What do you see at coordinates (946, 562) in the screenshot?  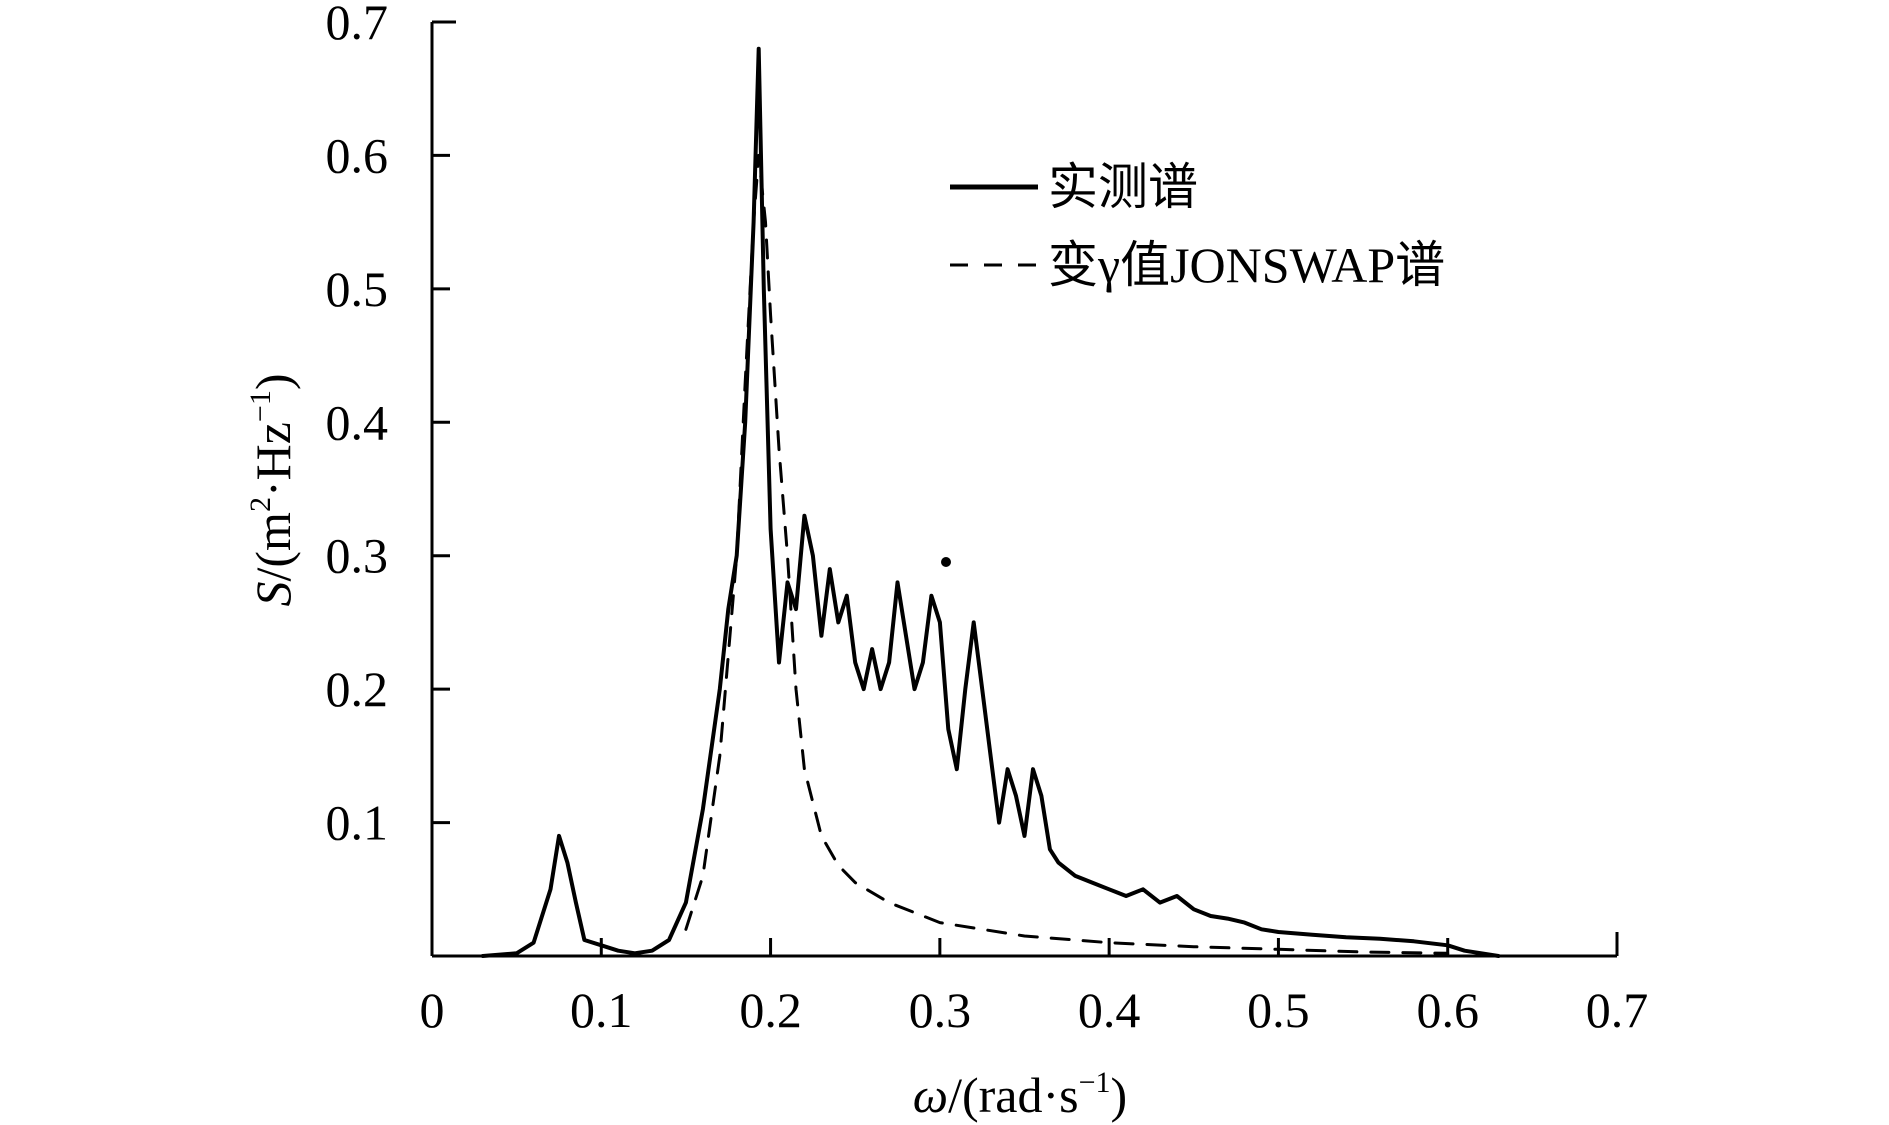 I see `annotation-dot` at bounding box center [946, 562].